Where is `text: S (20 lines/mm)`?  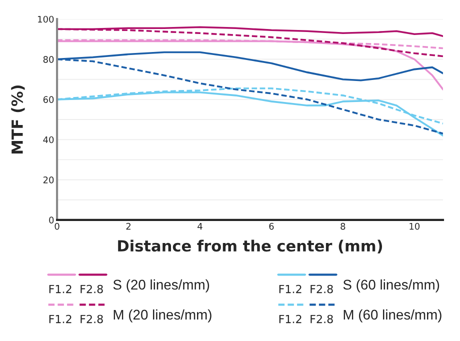
text: S (20 lines/mm) is located at coordinates (161, 285).